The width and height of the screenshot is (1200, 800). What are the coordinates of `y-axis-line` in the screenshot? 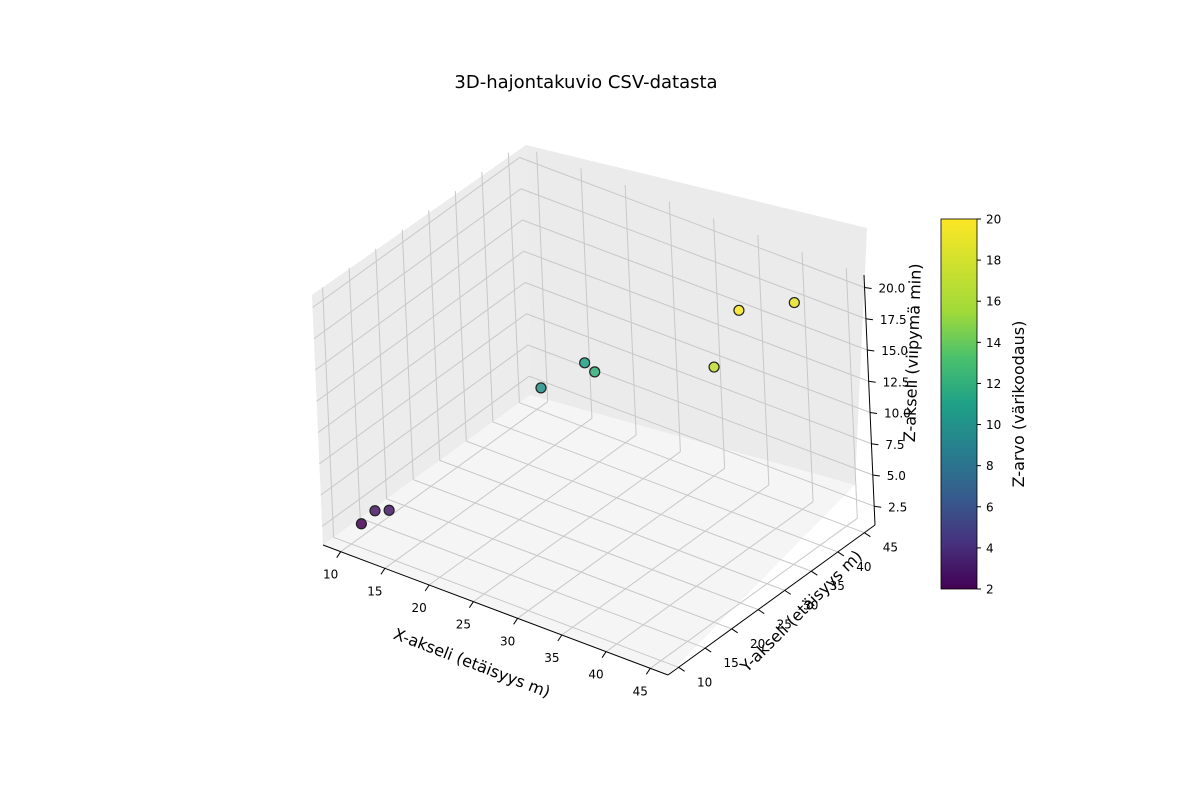 It's located at (771, 600).